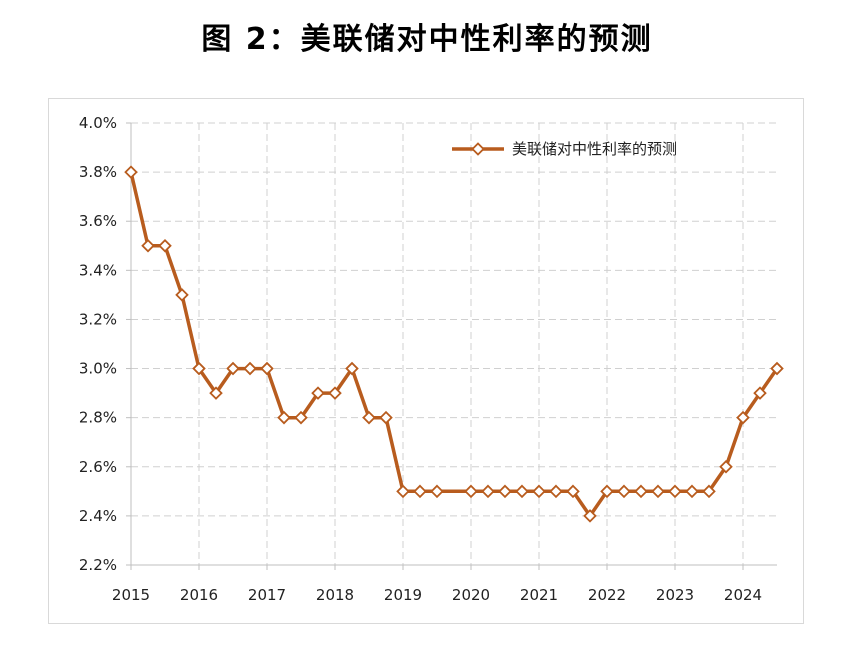 The height and width of the screenshot is (650, 854). What do you see at coordinates (131, 595) in the screenshot?
I see `x-tick-label: 2015` at bounding box center [131, 595].